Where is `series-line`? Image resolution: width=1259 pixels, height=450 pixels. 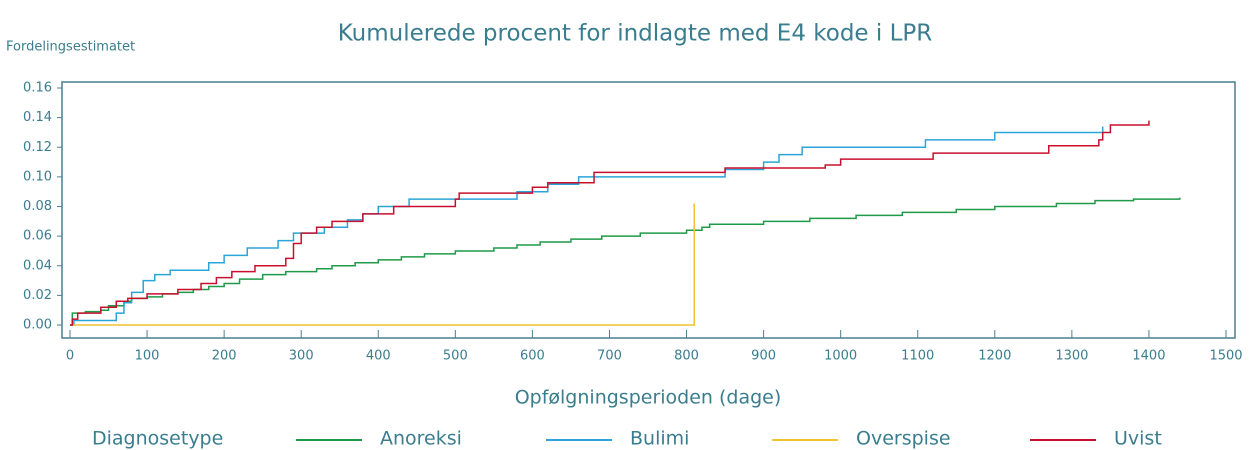 series-line is located at coordinates (382, 264).